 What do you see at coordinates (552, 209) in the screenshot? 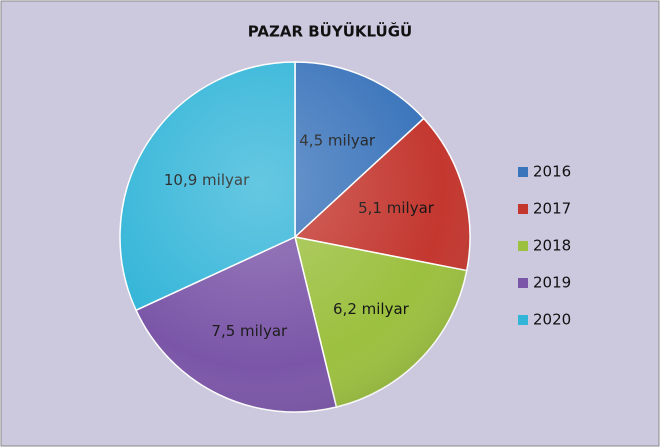
I see `legend-label: 2017` at bounding box center [552, 209].